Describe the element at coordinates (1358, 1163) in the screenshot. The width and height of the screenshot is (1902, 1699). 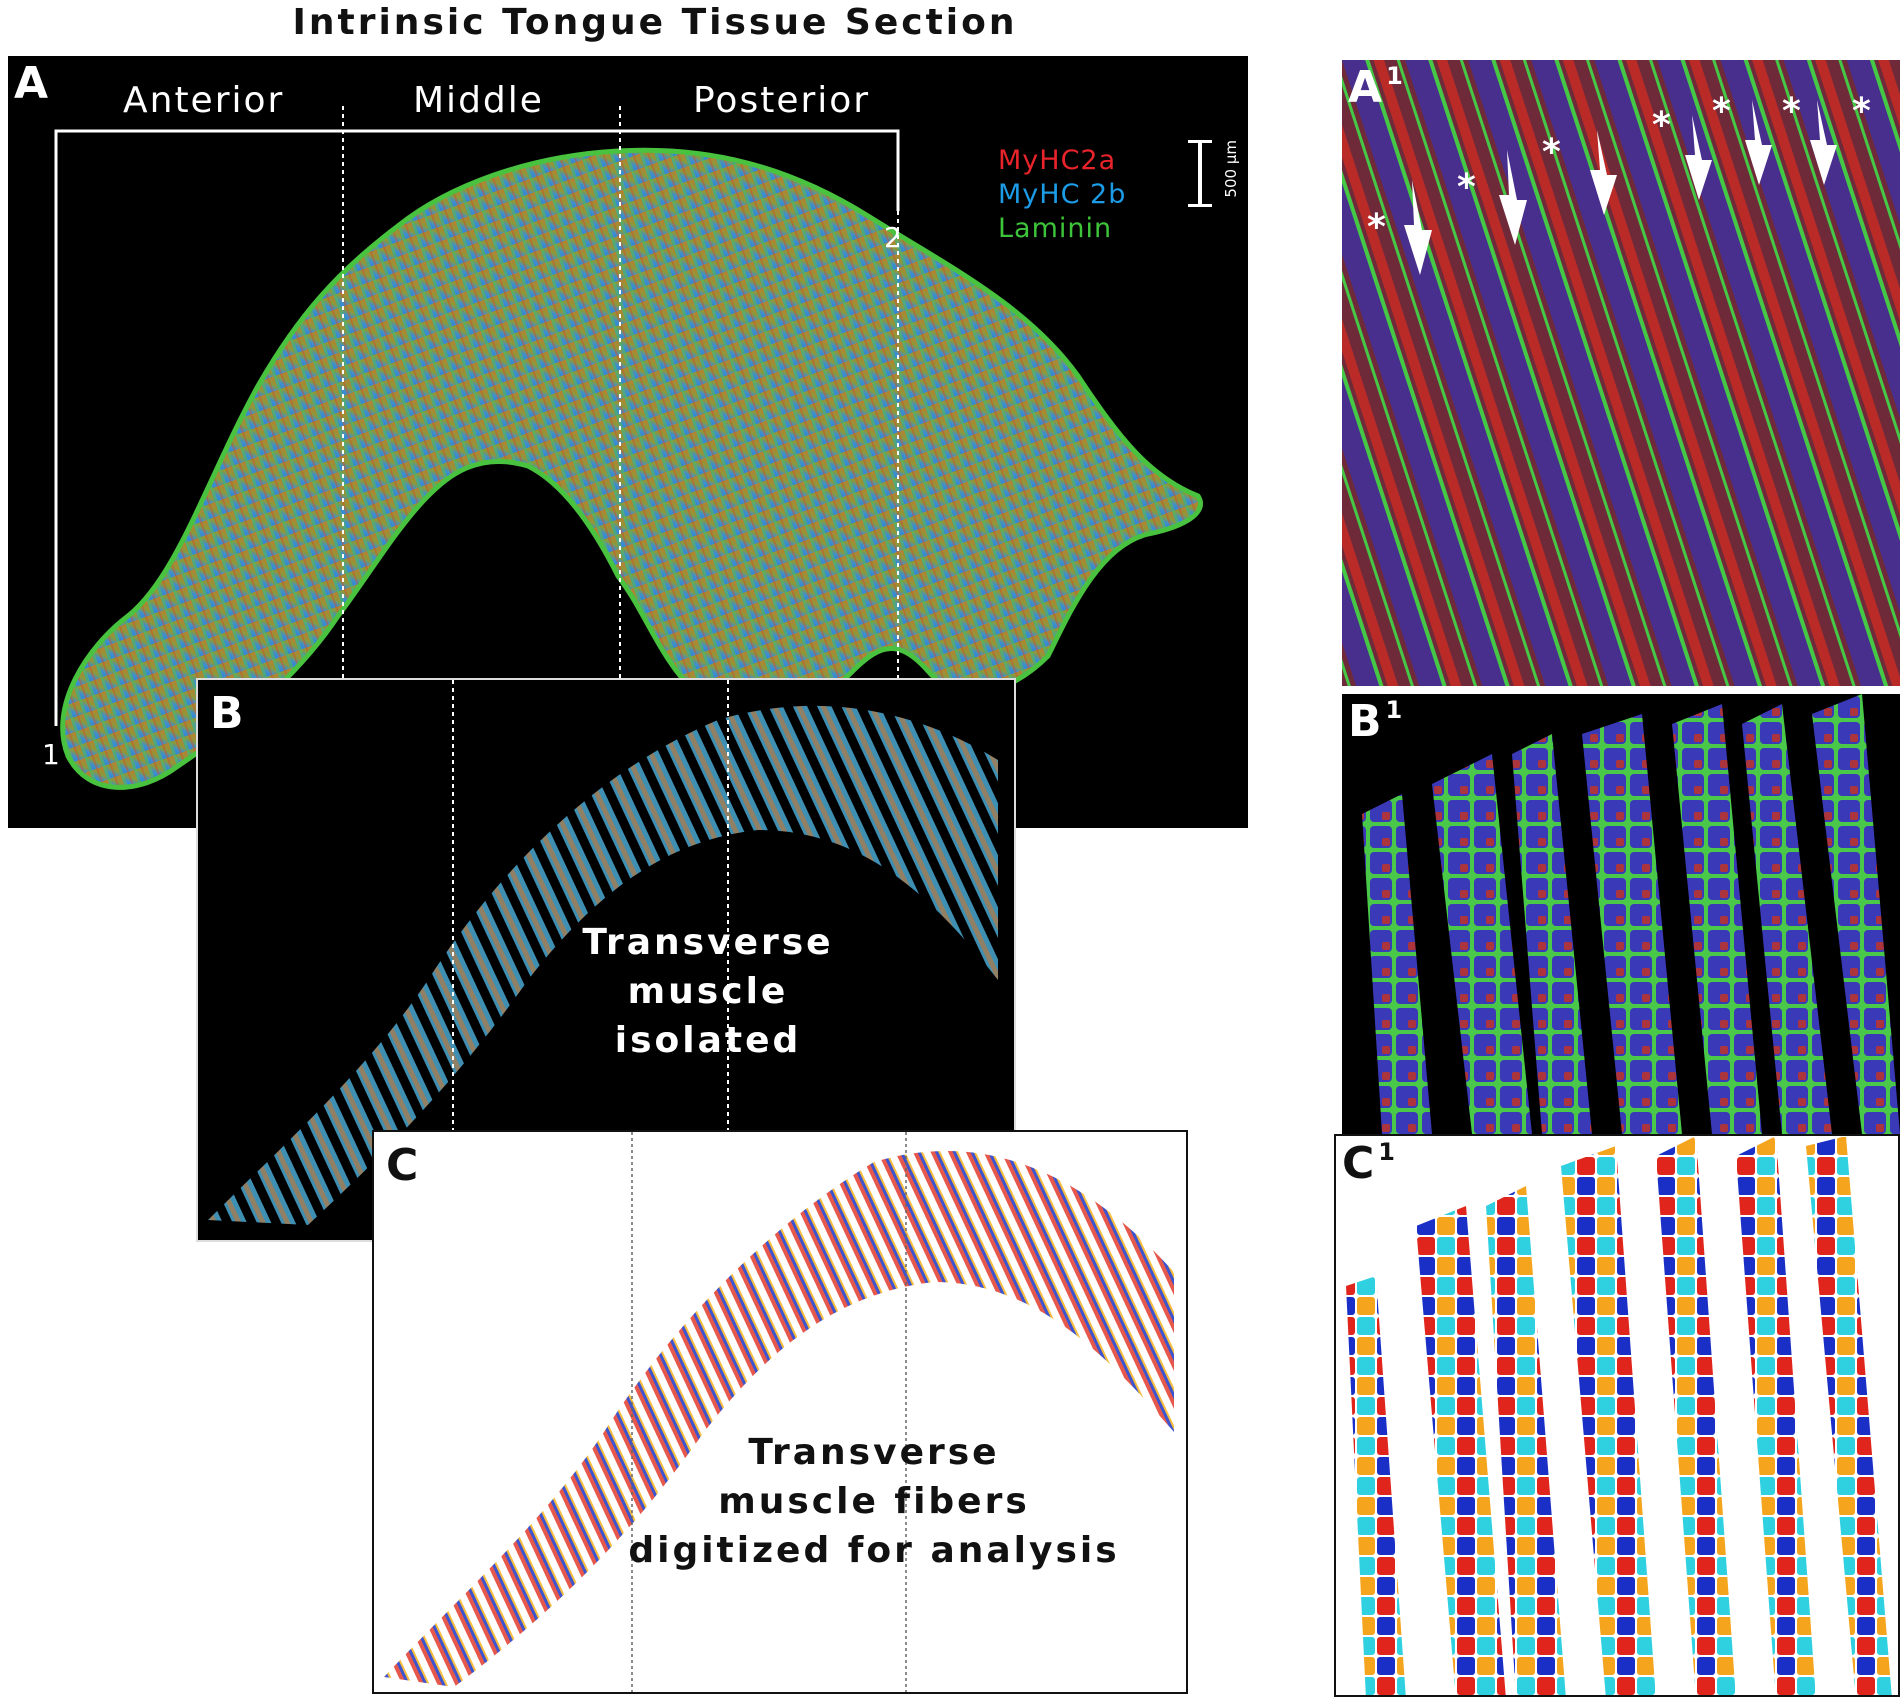
I see `panel-c1-letter-main: C` at that location.